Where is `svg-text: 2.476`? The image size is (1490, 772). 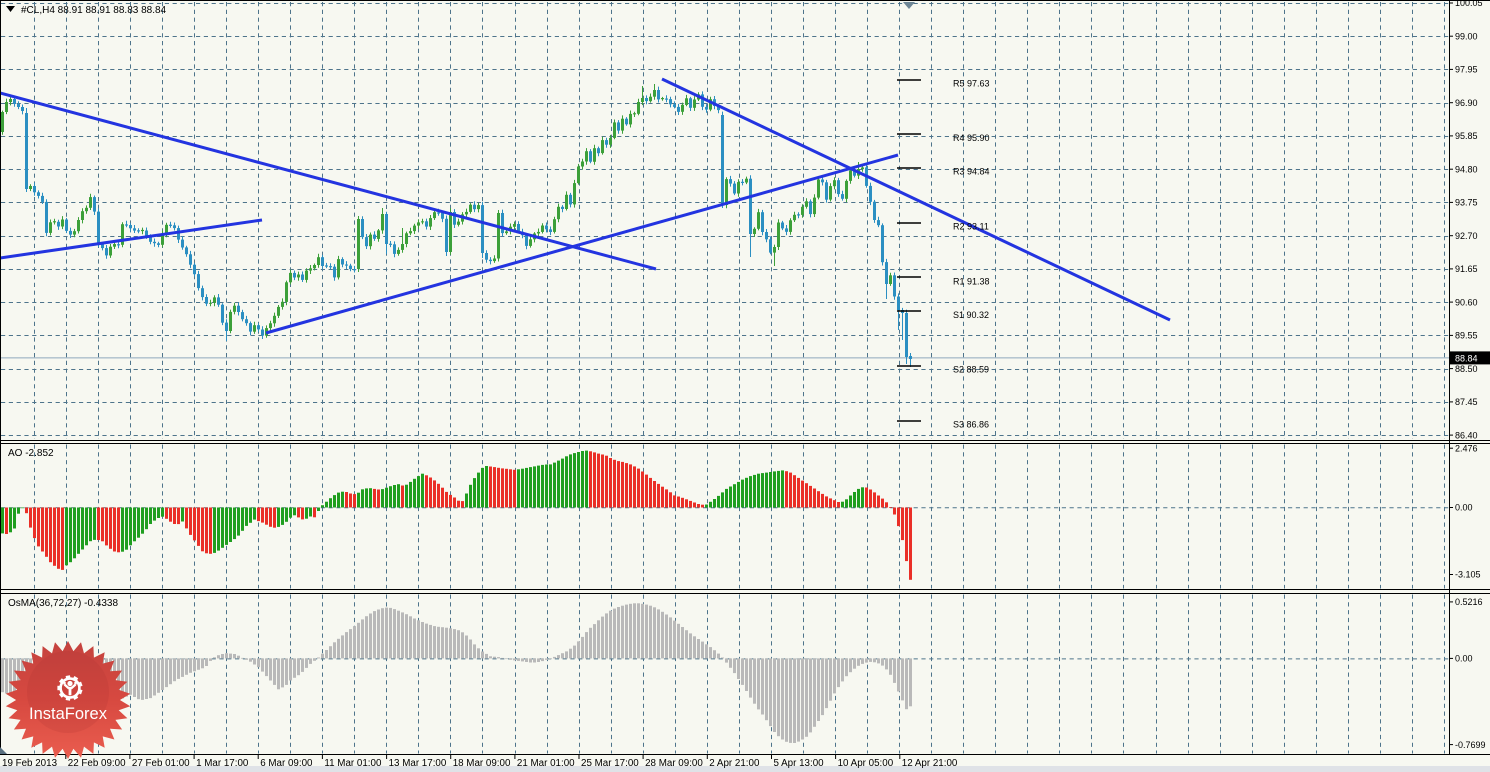
svg-text: 2.476 is located at coordinates (1466, 448).